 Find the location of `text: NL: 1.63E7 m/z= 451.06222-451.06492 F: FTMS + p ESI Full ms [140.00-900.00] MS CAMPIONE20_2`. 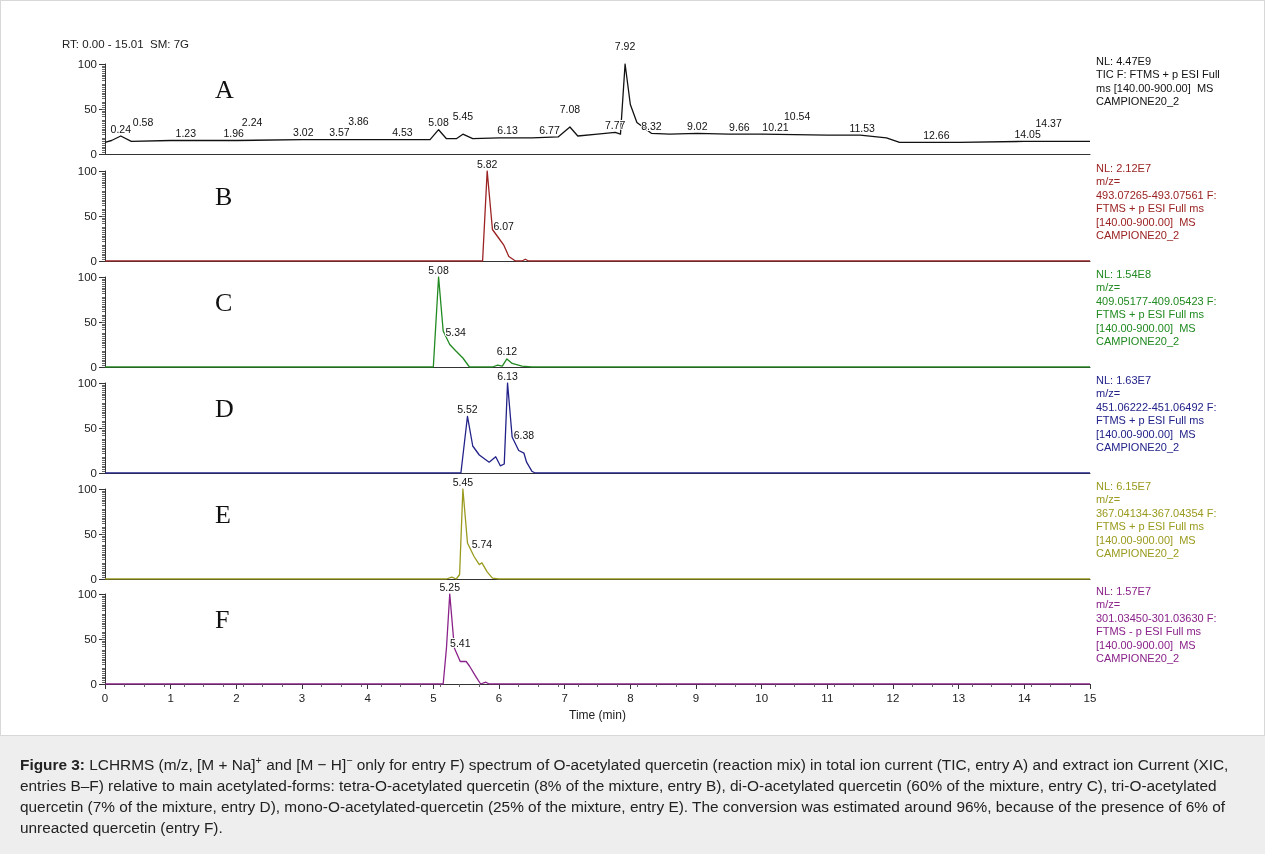

text: NL: 1.63E7 m/z= 451.06222-451.06492 F: FTMS + p ESI Full ms [140.00-900.00] MS CAMPIONE20_2 is located at coordinates (1156, 413).